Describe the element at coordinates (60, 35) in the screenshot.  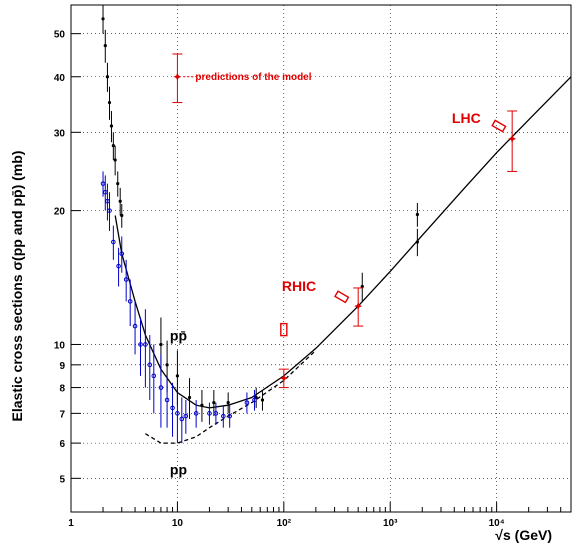
I see `y-tick-label: 50` at that location.